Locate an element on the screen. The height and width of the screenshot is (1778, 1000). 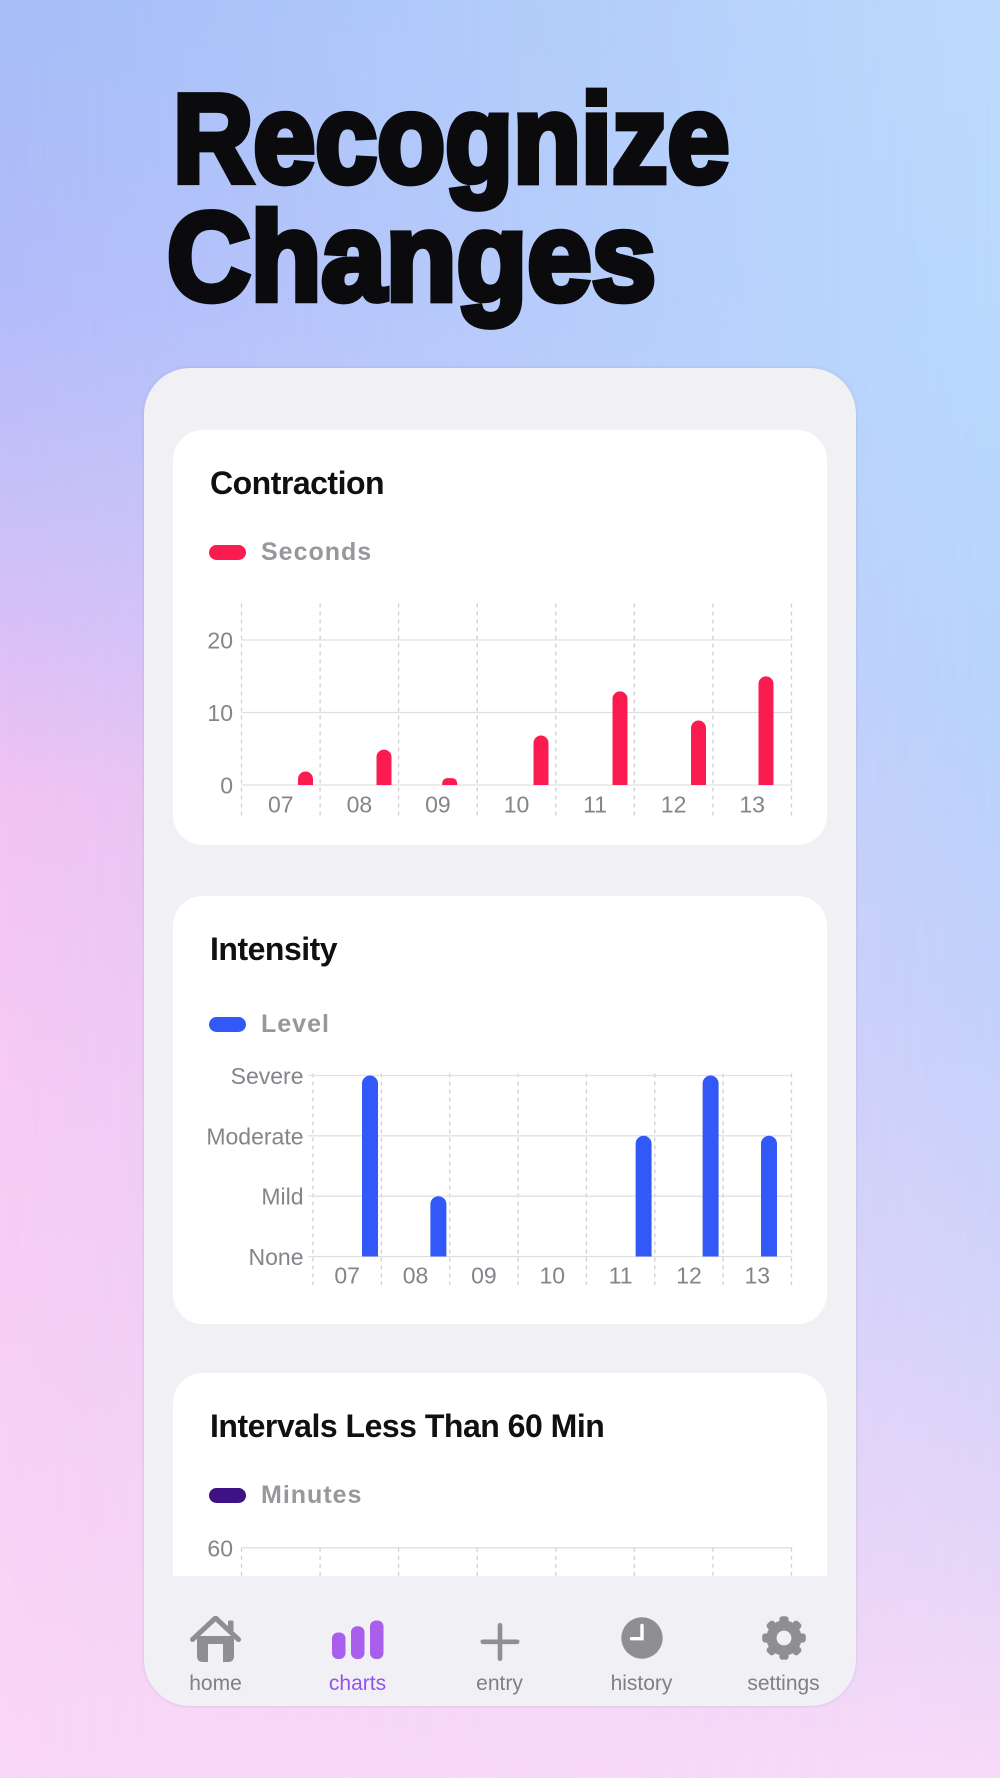
svg-text: Severe is located at coordinates (267, 1076).